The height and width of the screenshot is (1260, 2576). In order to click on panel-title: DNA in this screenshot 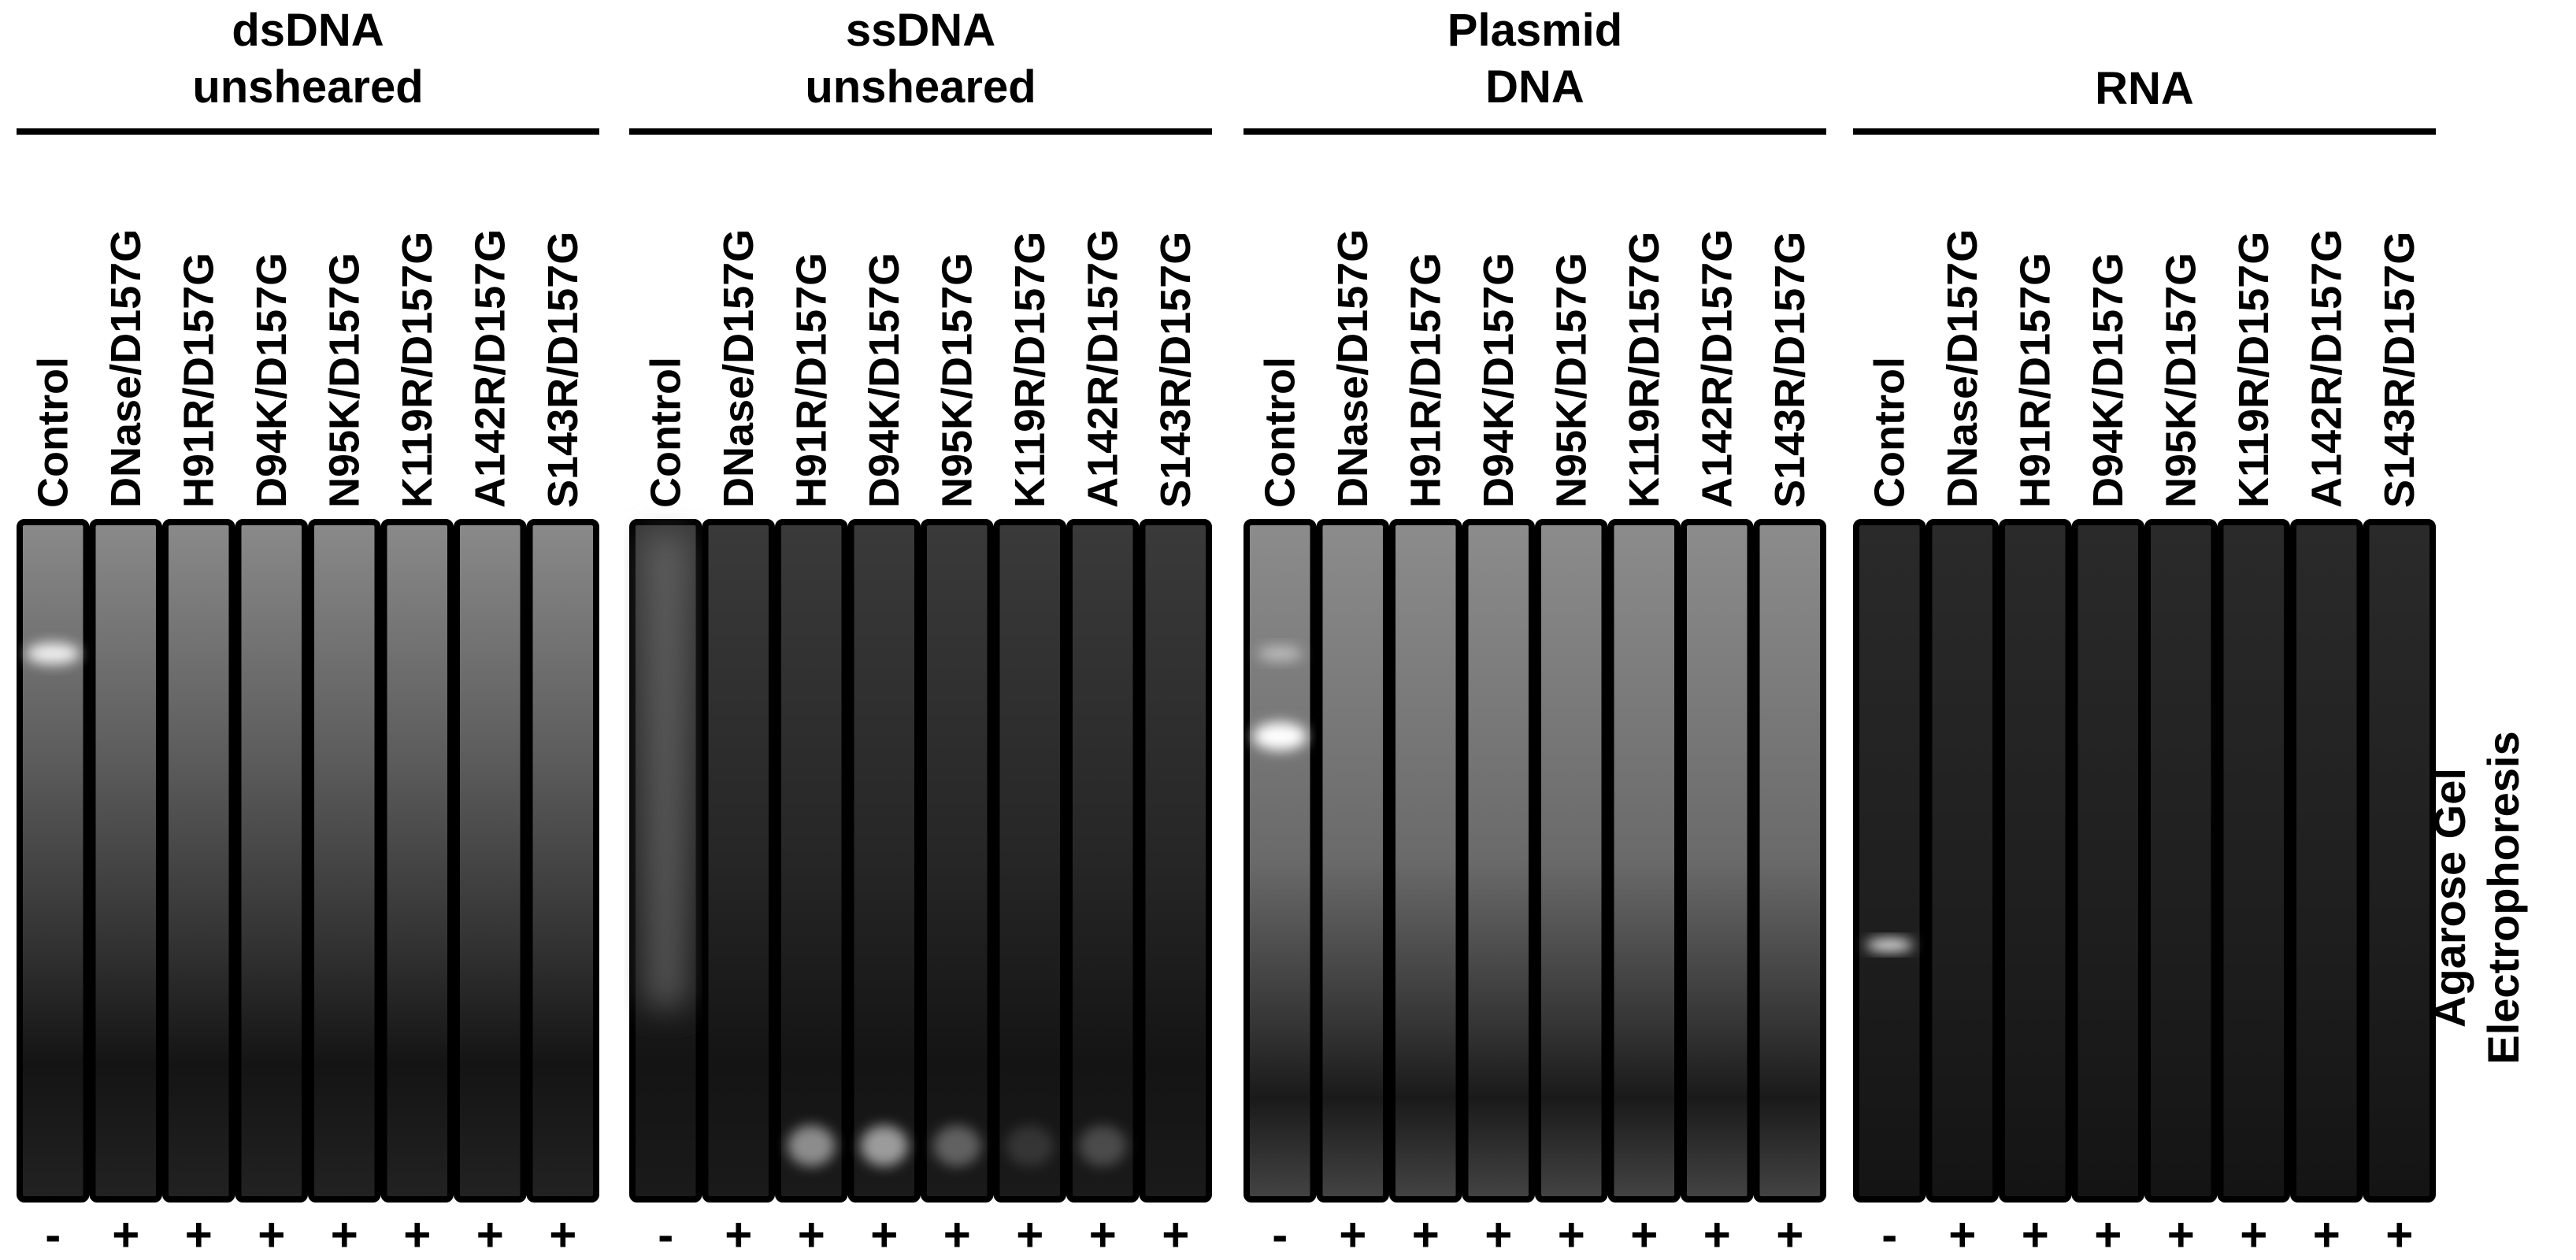, I will do `click(1535, 87)`.